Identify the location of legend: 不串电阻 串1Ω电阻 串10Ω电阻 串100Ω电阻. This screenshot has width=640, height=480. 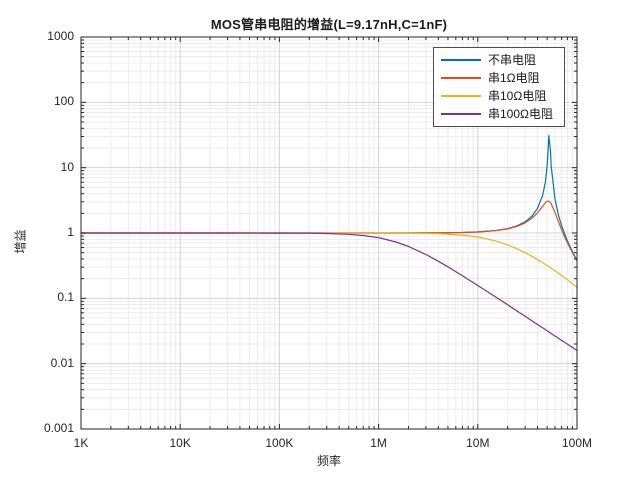
(499, 87).